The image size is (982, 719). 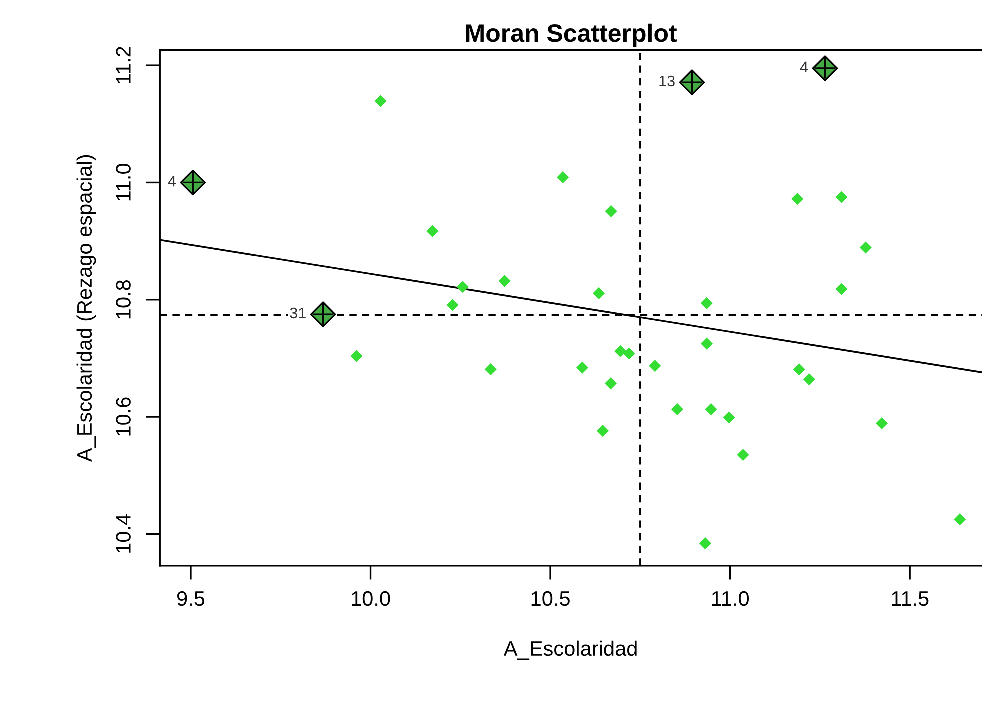 What do you see at coordinates (910, 599) in the screenshot?
I see `x-tick-label: 11.5` at bounding box center [910, 599].